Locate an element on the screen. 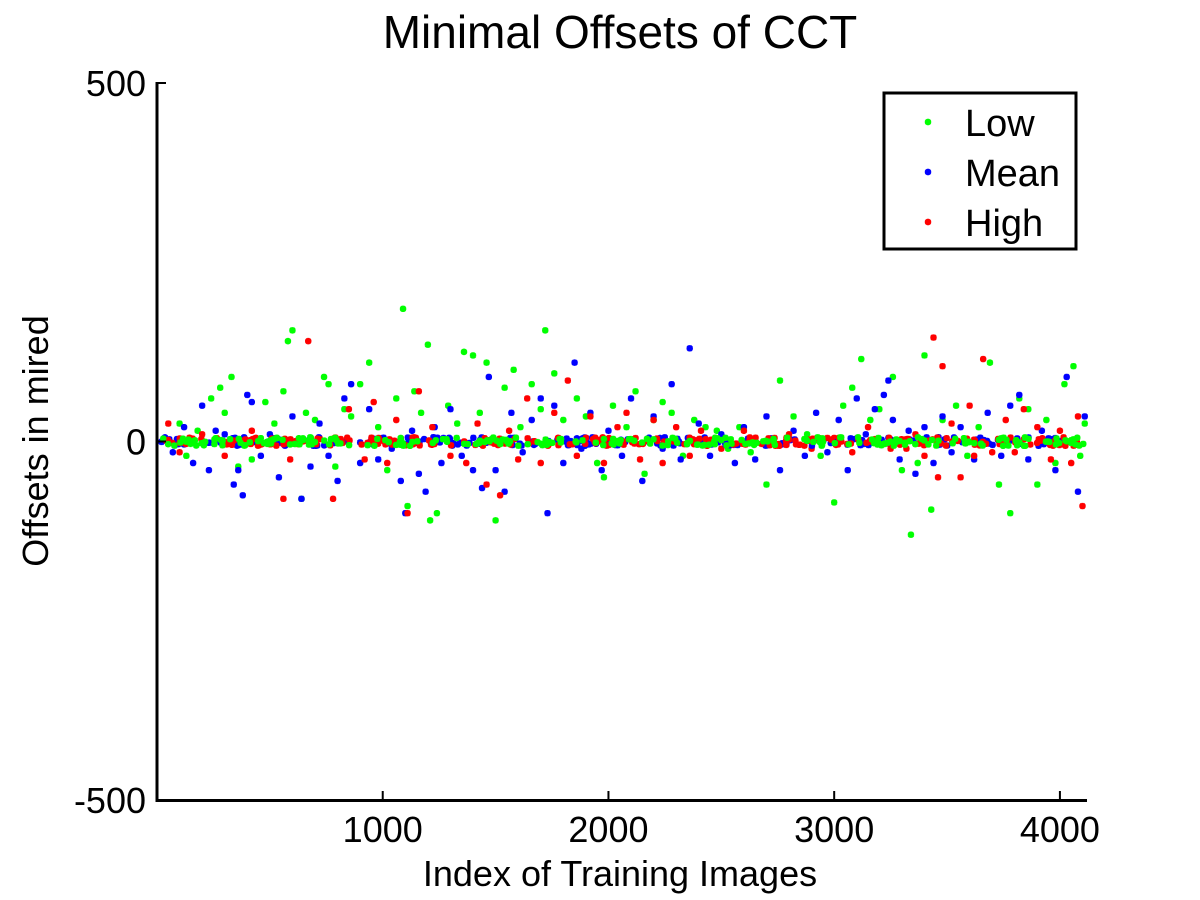 This screenshot has width=1200, height=900. y-tick-label: 500 is located at coordinates (116, 83).